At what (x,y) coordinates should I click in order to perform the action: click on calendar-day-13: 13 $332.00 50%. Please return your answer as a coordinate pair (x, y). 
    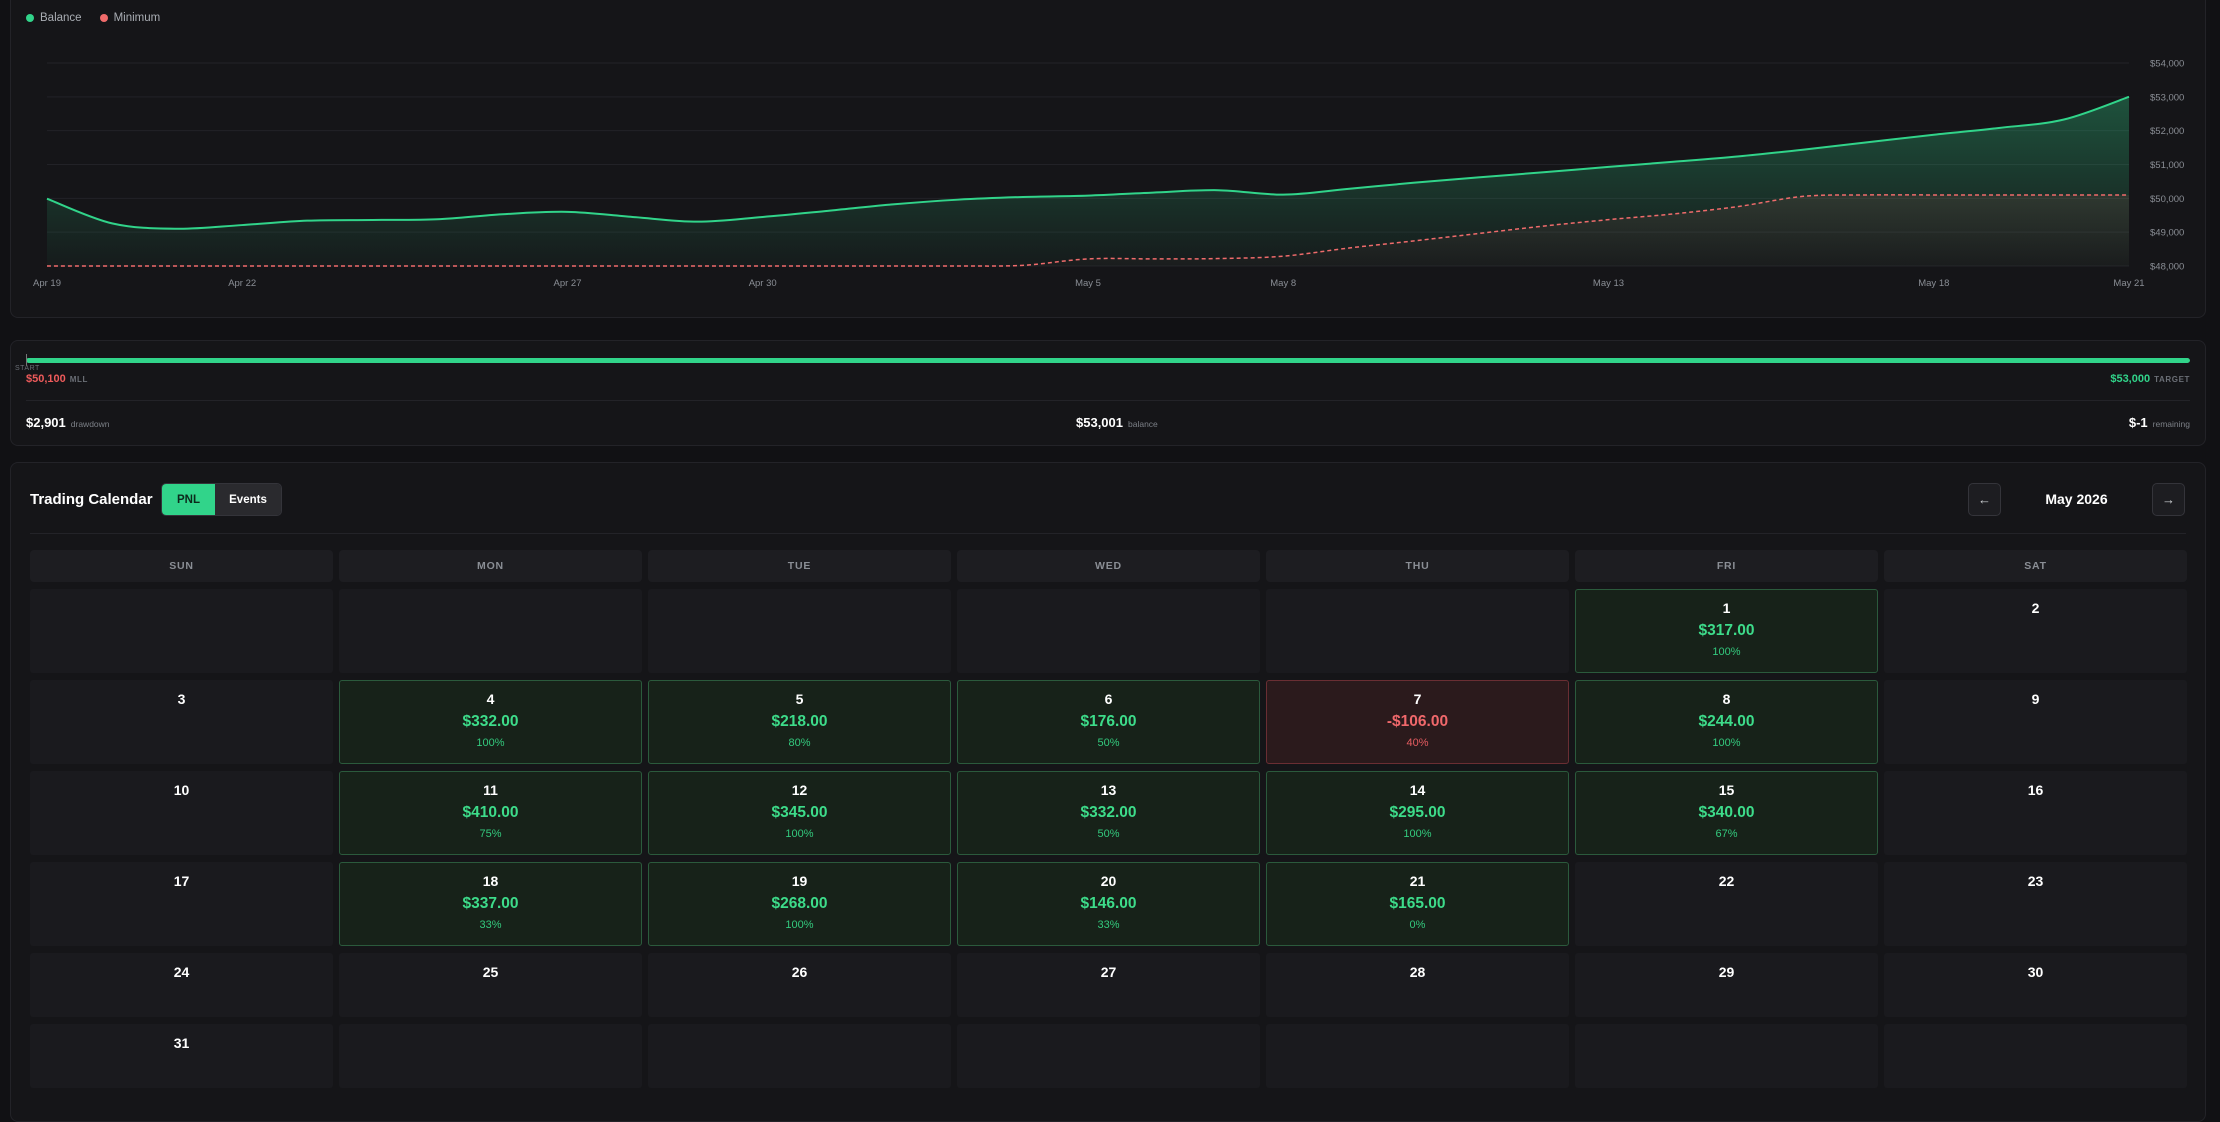
    Looking at the image, I should click on (1108, 813).